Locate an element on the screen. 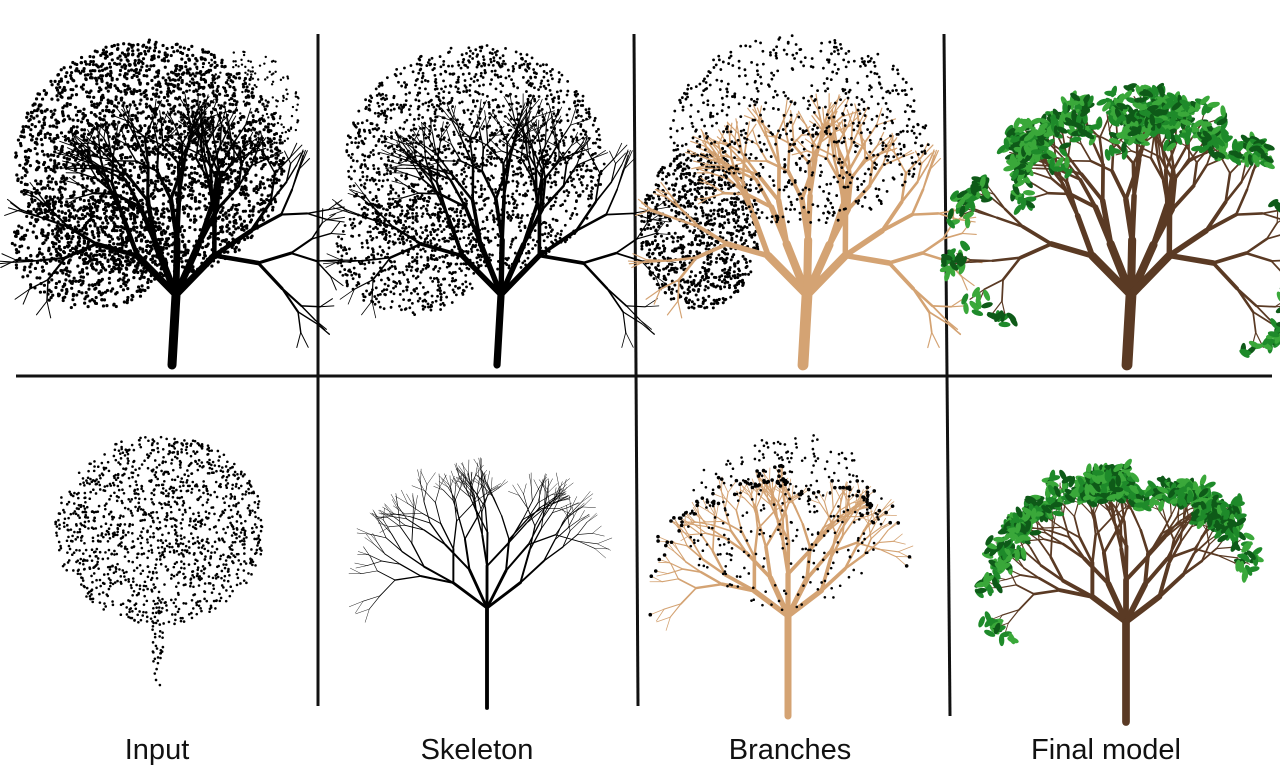  caption-skeleton: Skeleton is located at coordinates (477, 750).